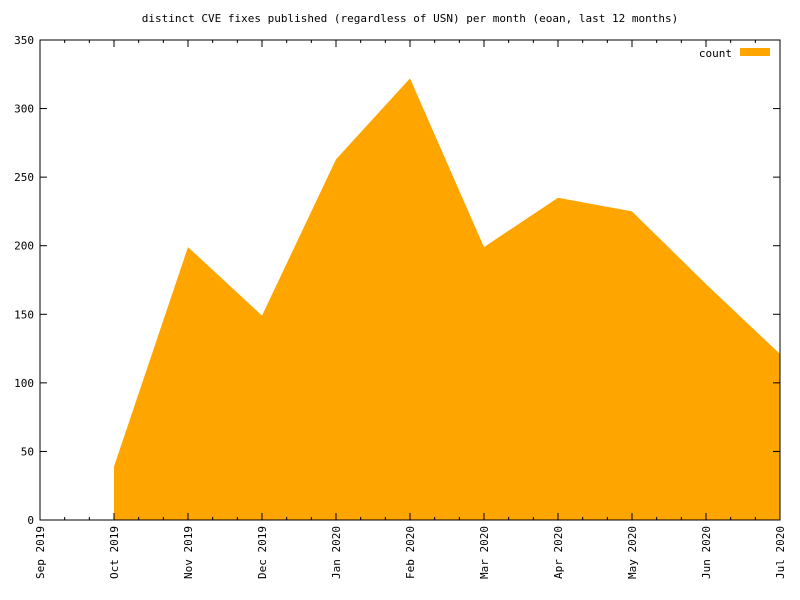 Image resolution: width=800 pixels, height=600 pixels. I want to click on x-tick-label: Dec 2019, so click(262, 552).